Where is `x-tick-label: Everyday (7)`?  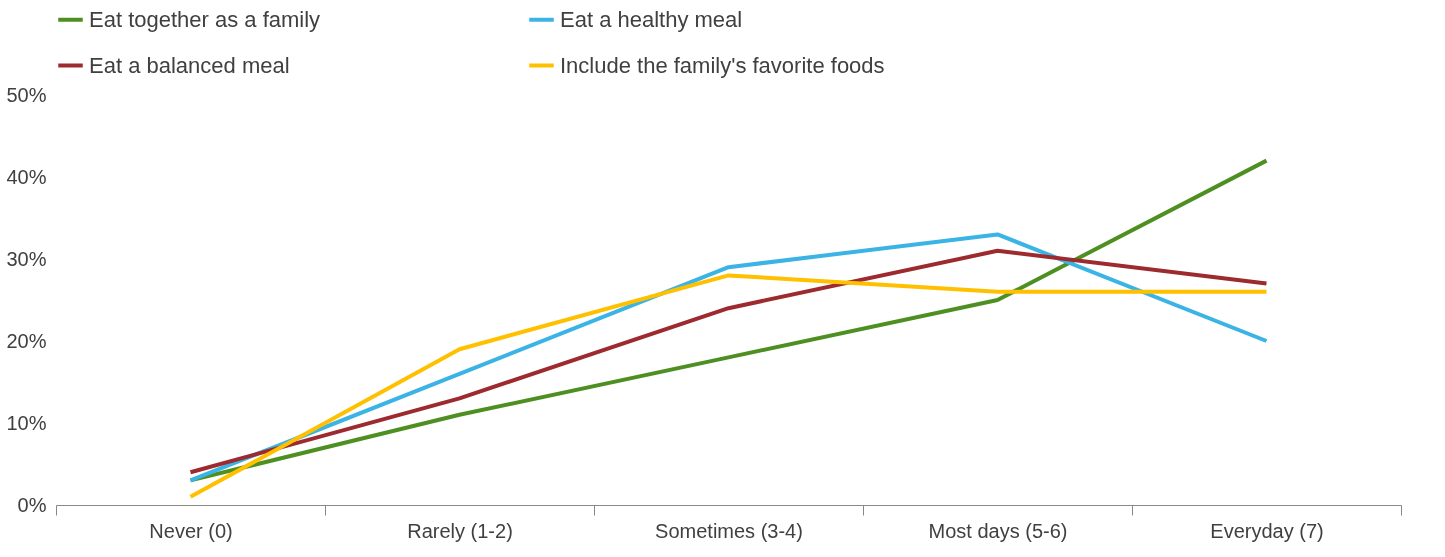
x-tick-label: Everyday (7) is located at coordinates (1267, 530).